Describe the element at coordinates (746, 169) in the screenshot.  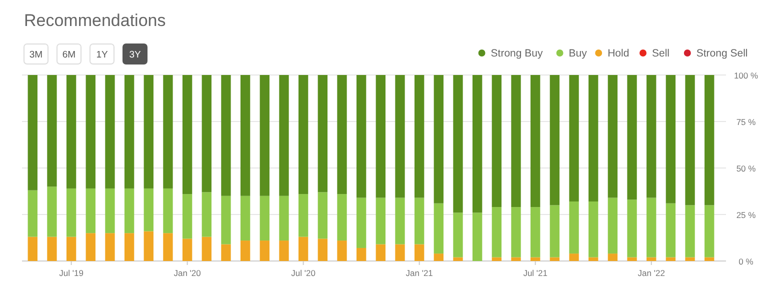
I see `y-tick-label: 50 %` at that location.